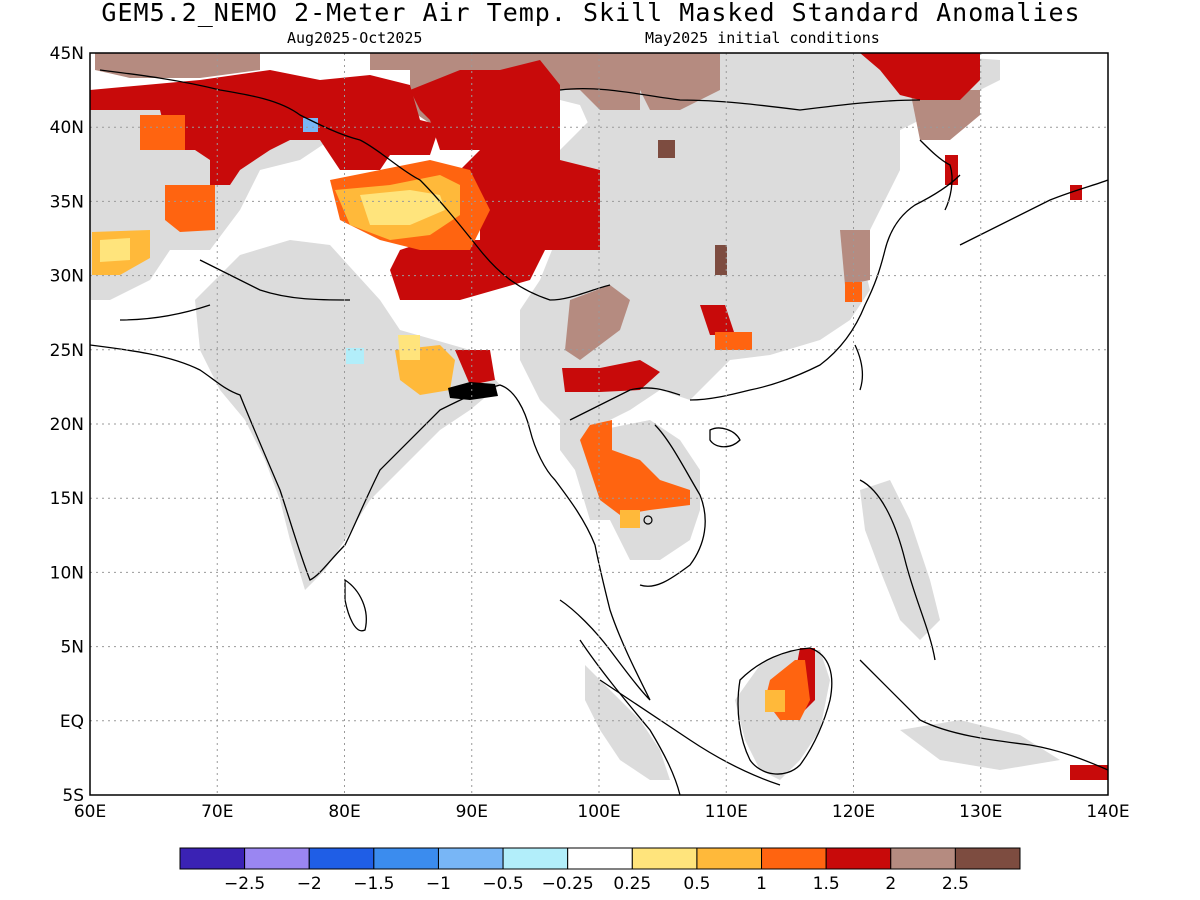 The height and width of the screenshot is (900, 1200). I want to click on lat-tick-label: 30N, so click(67, 277).